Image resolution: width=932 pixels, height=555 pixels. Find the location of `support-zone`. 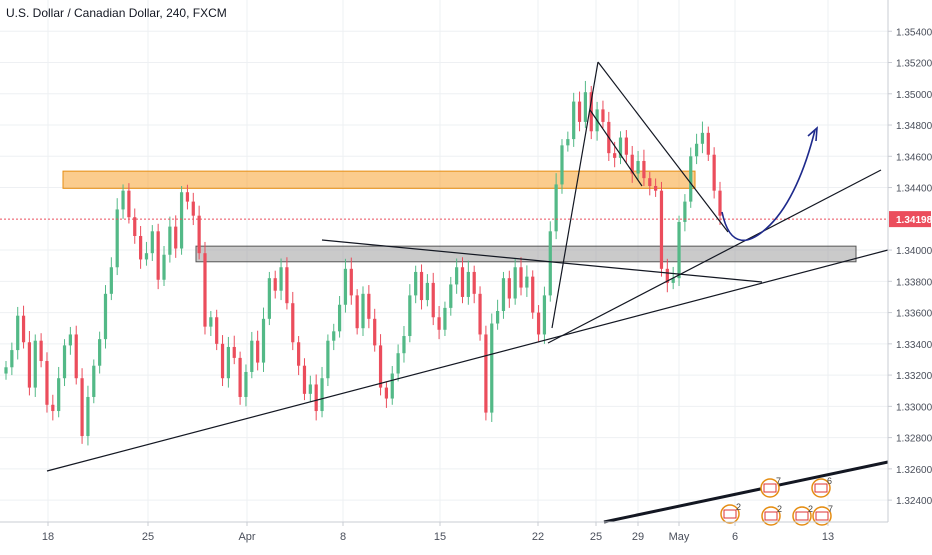

support-zone is located at coordinates (526, 254).